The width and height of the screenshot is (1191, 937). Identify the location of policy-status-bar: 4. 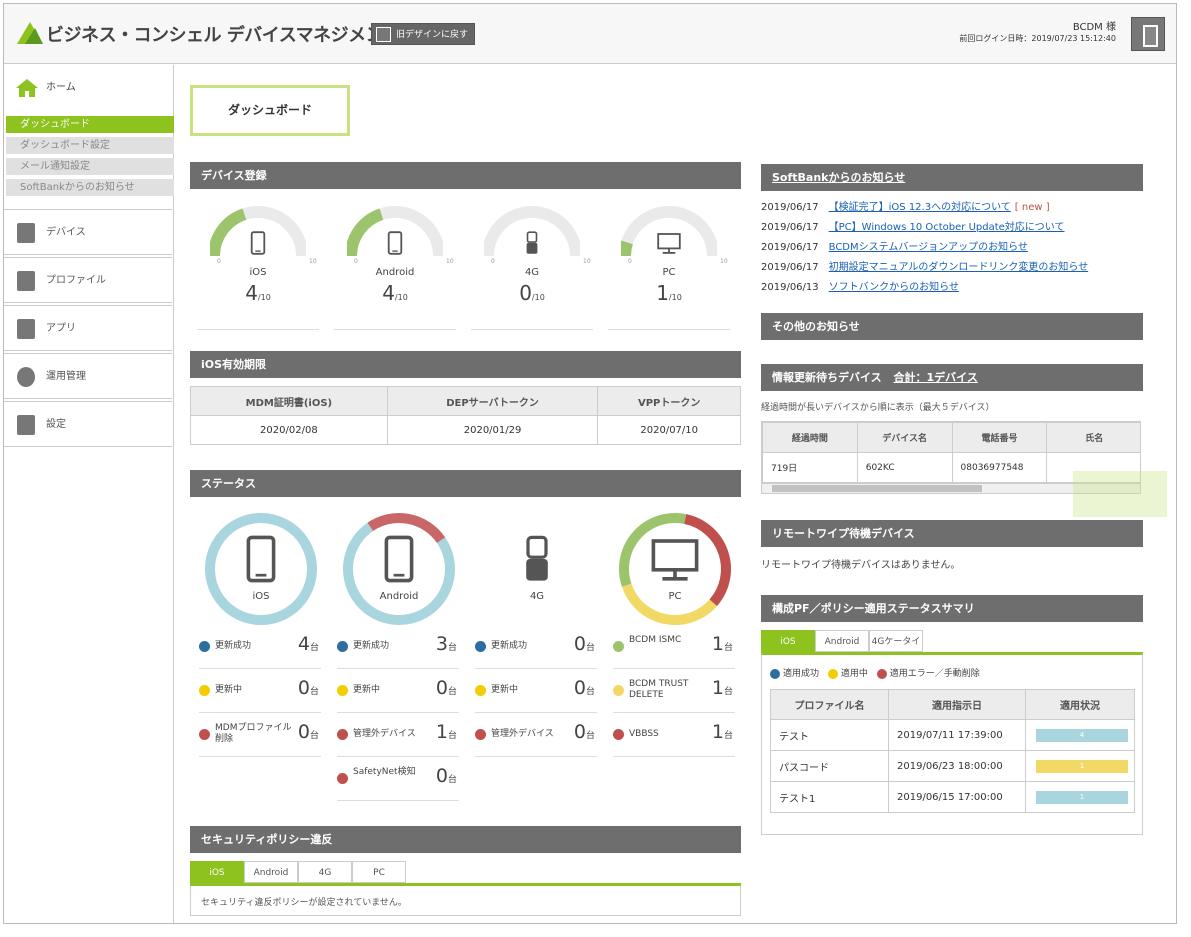
(1082, 735).